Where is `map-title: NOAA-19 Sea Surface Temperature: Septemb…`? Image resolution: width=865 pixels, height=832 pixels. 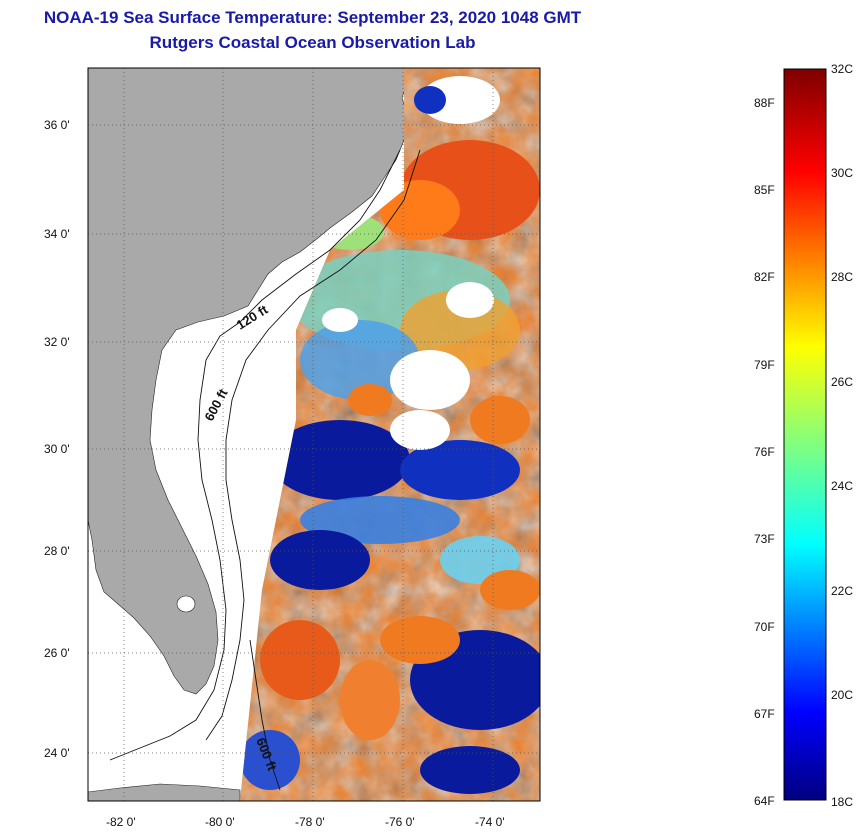 map-title: NOAA-19 Sea Surface Temperature: Septemb… is located at coordinates (312, 17).